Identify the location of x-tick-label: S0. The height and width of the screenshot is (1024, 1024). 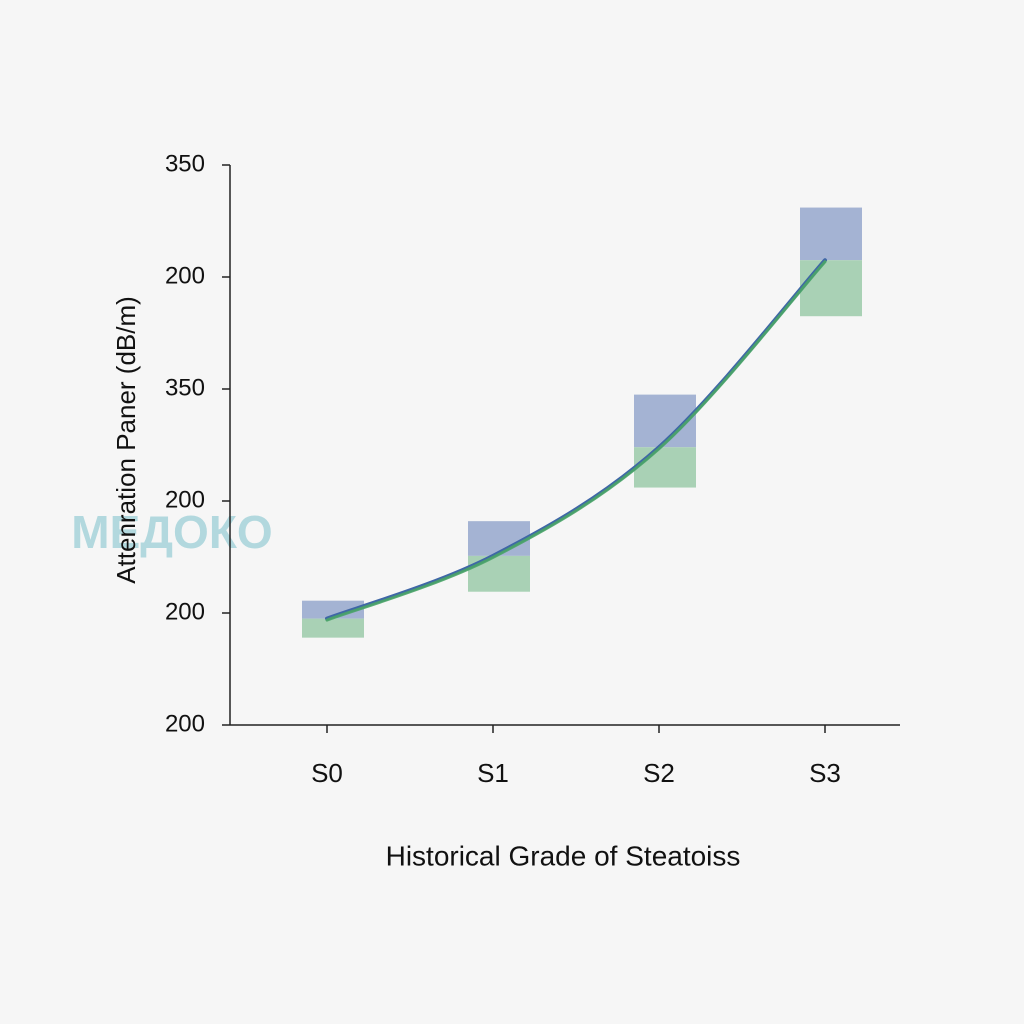
(327, 773).